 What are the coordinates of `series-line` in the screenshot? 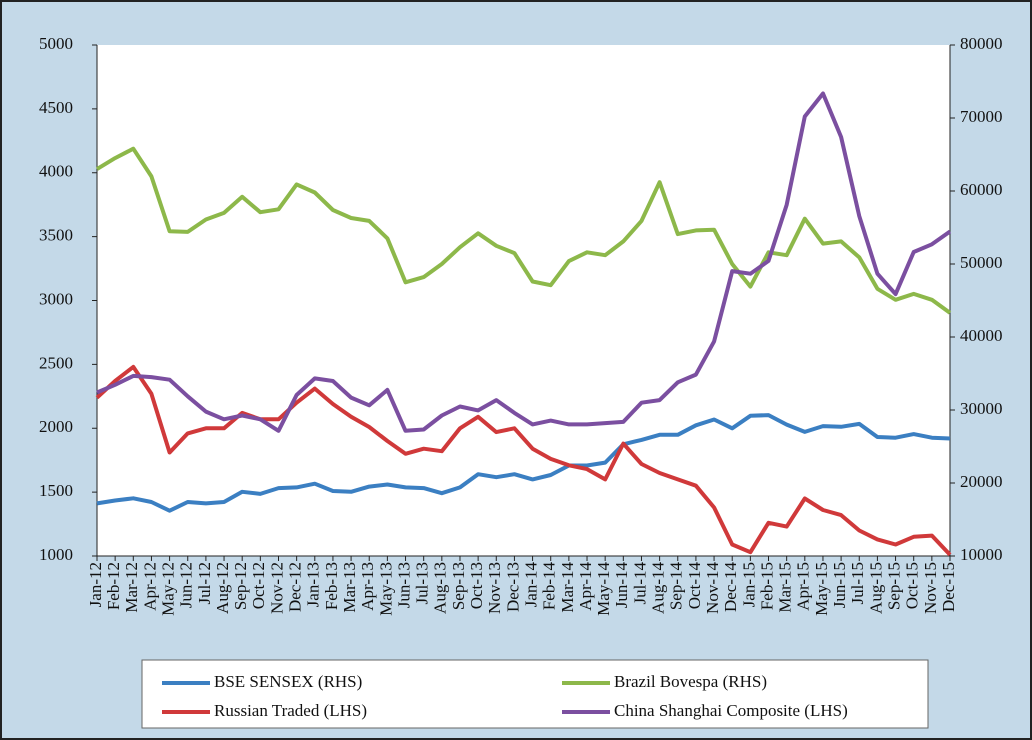 It's located at (523, 463).